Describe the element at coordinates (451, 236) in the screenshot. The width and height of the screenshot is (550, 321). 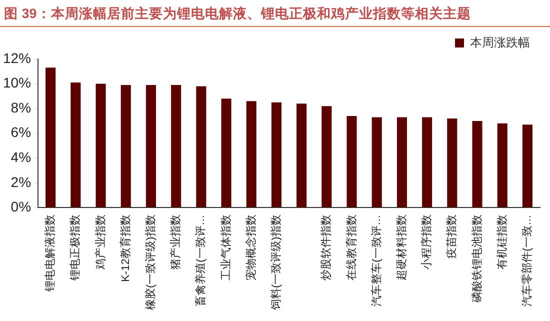
I see `x-tick-label: 疫苗指数` at that location.